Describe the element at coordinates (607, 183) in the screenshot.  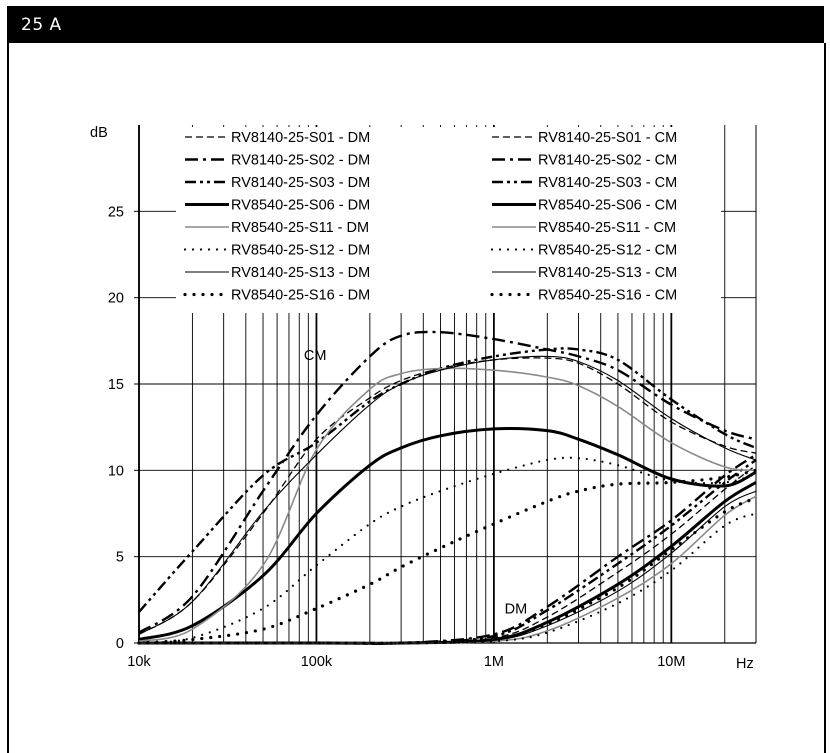
I see `legend-label-10: RV8140-25-S03 - CM` at that location.